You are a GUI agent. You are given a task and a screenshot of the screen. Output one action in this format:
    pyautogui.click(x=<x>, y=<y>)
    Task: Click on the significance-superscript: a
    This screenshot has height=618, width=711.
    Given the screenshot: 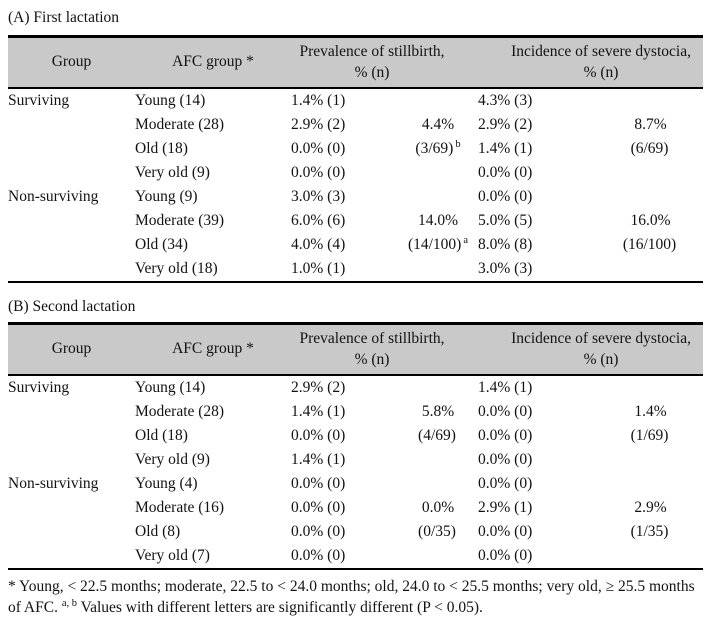 What is the action you would take?
    pyautogui.click(x=466, y=240)
    